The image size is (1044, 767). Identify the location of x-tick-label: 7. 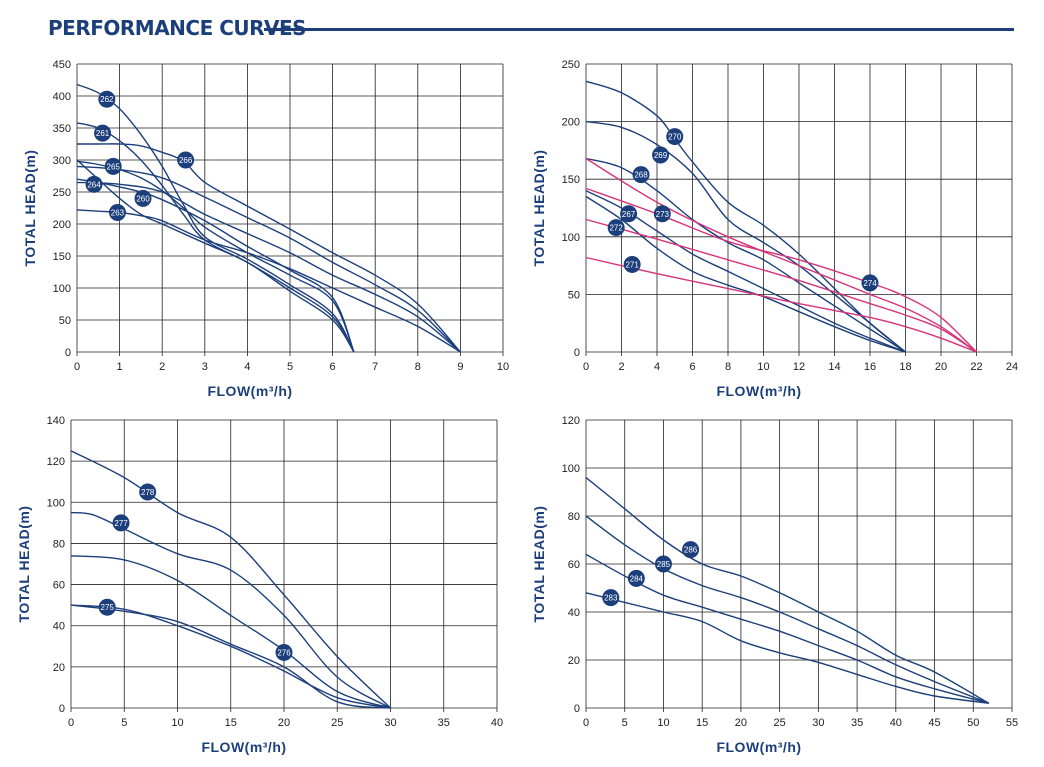
(375, 367).